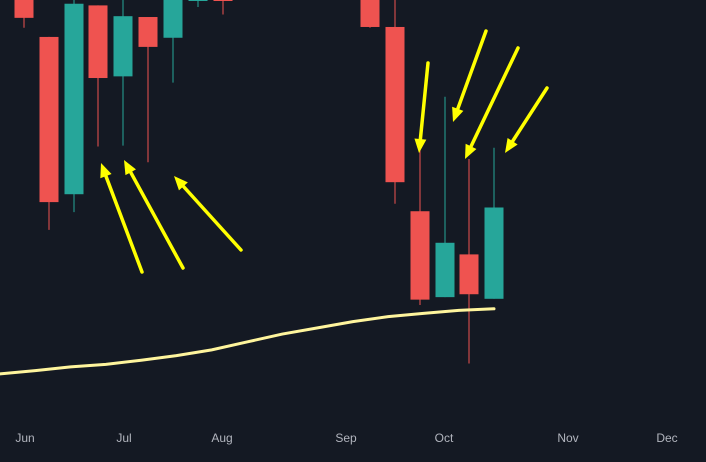 The image size is (706, 462). I want to click on moving-average-line, so click(248, 341).